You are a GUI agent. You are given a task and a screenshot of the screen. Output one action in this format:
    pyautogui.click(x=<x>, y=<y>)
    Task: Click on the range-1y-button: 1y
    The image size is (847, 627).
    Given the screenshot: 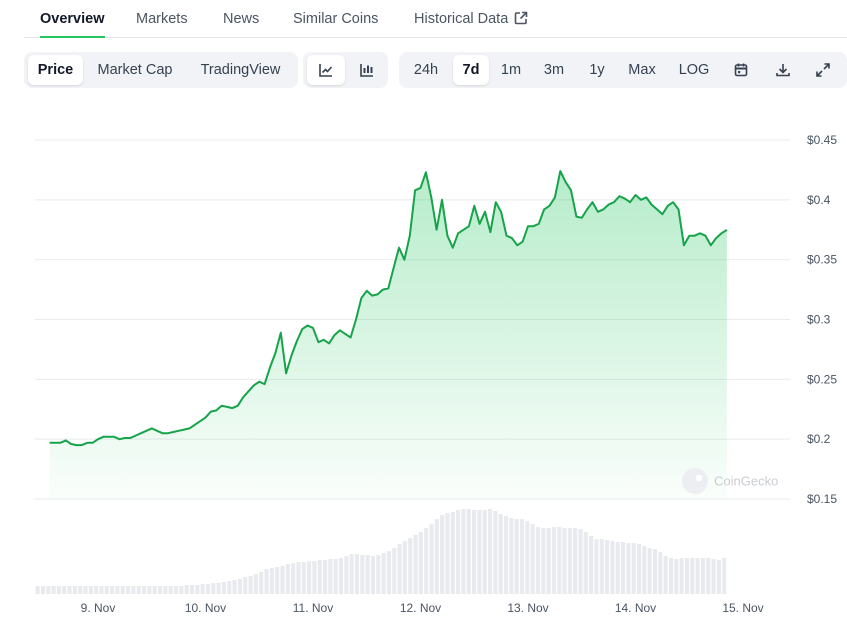 What is the action you would take?
    pyautogui.click(x=597, y=70)
    